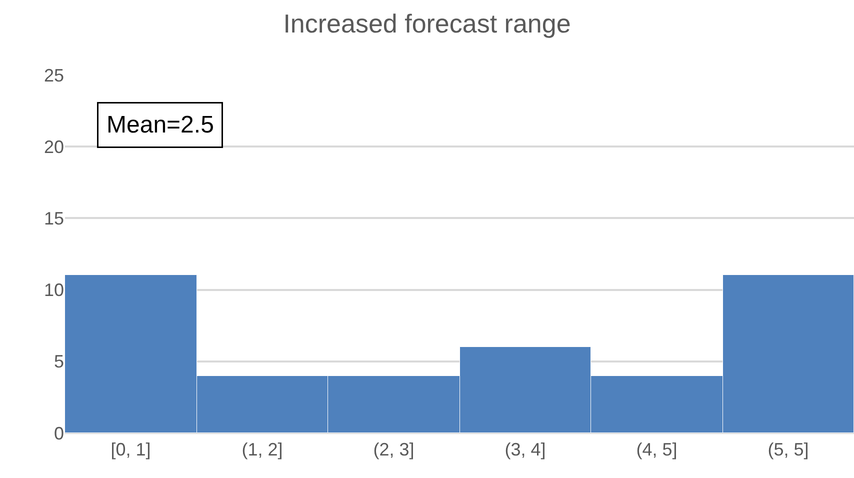  Describe the element at coordinates (54, 290) in the screenshot. I see `y-tick-label: 10` at that location.